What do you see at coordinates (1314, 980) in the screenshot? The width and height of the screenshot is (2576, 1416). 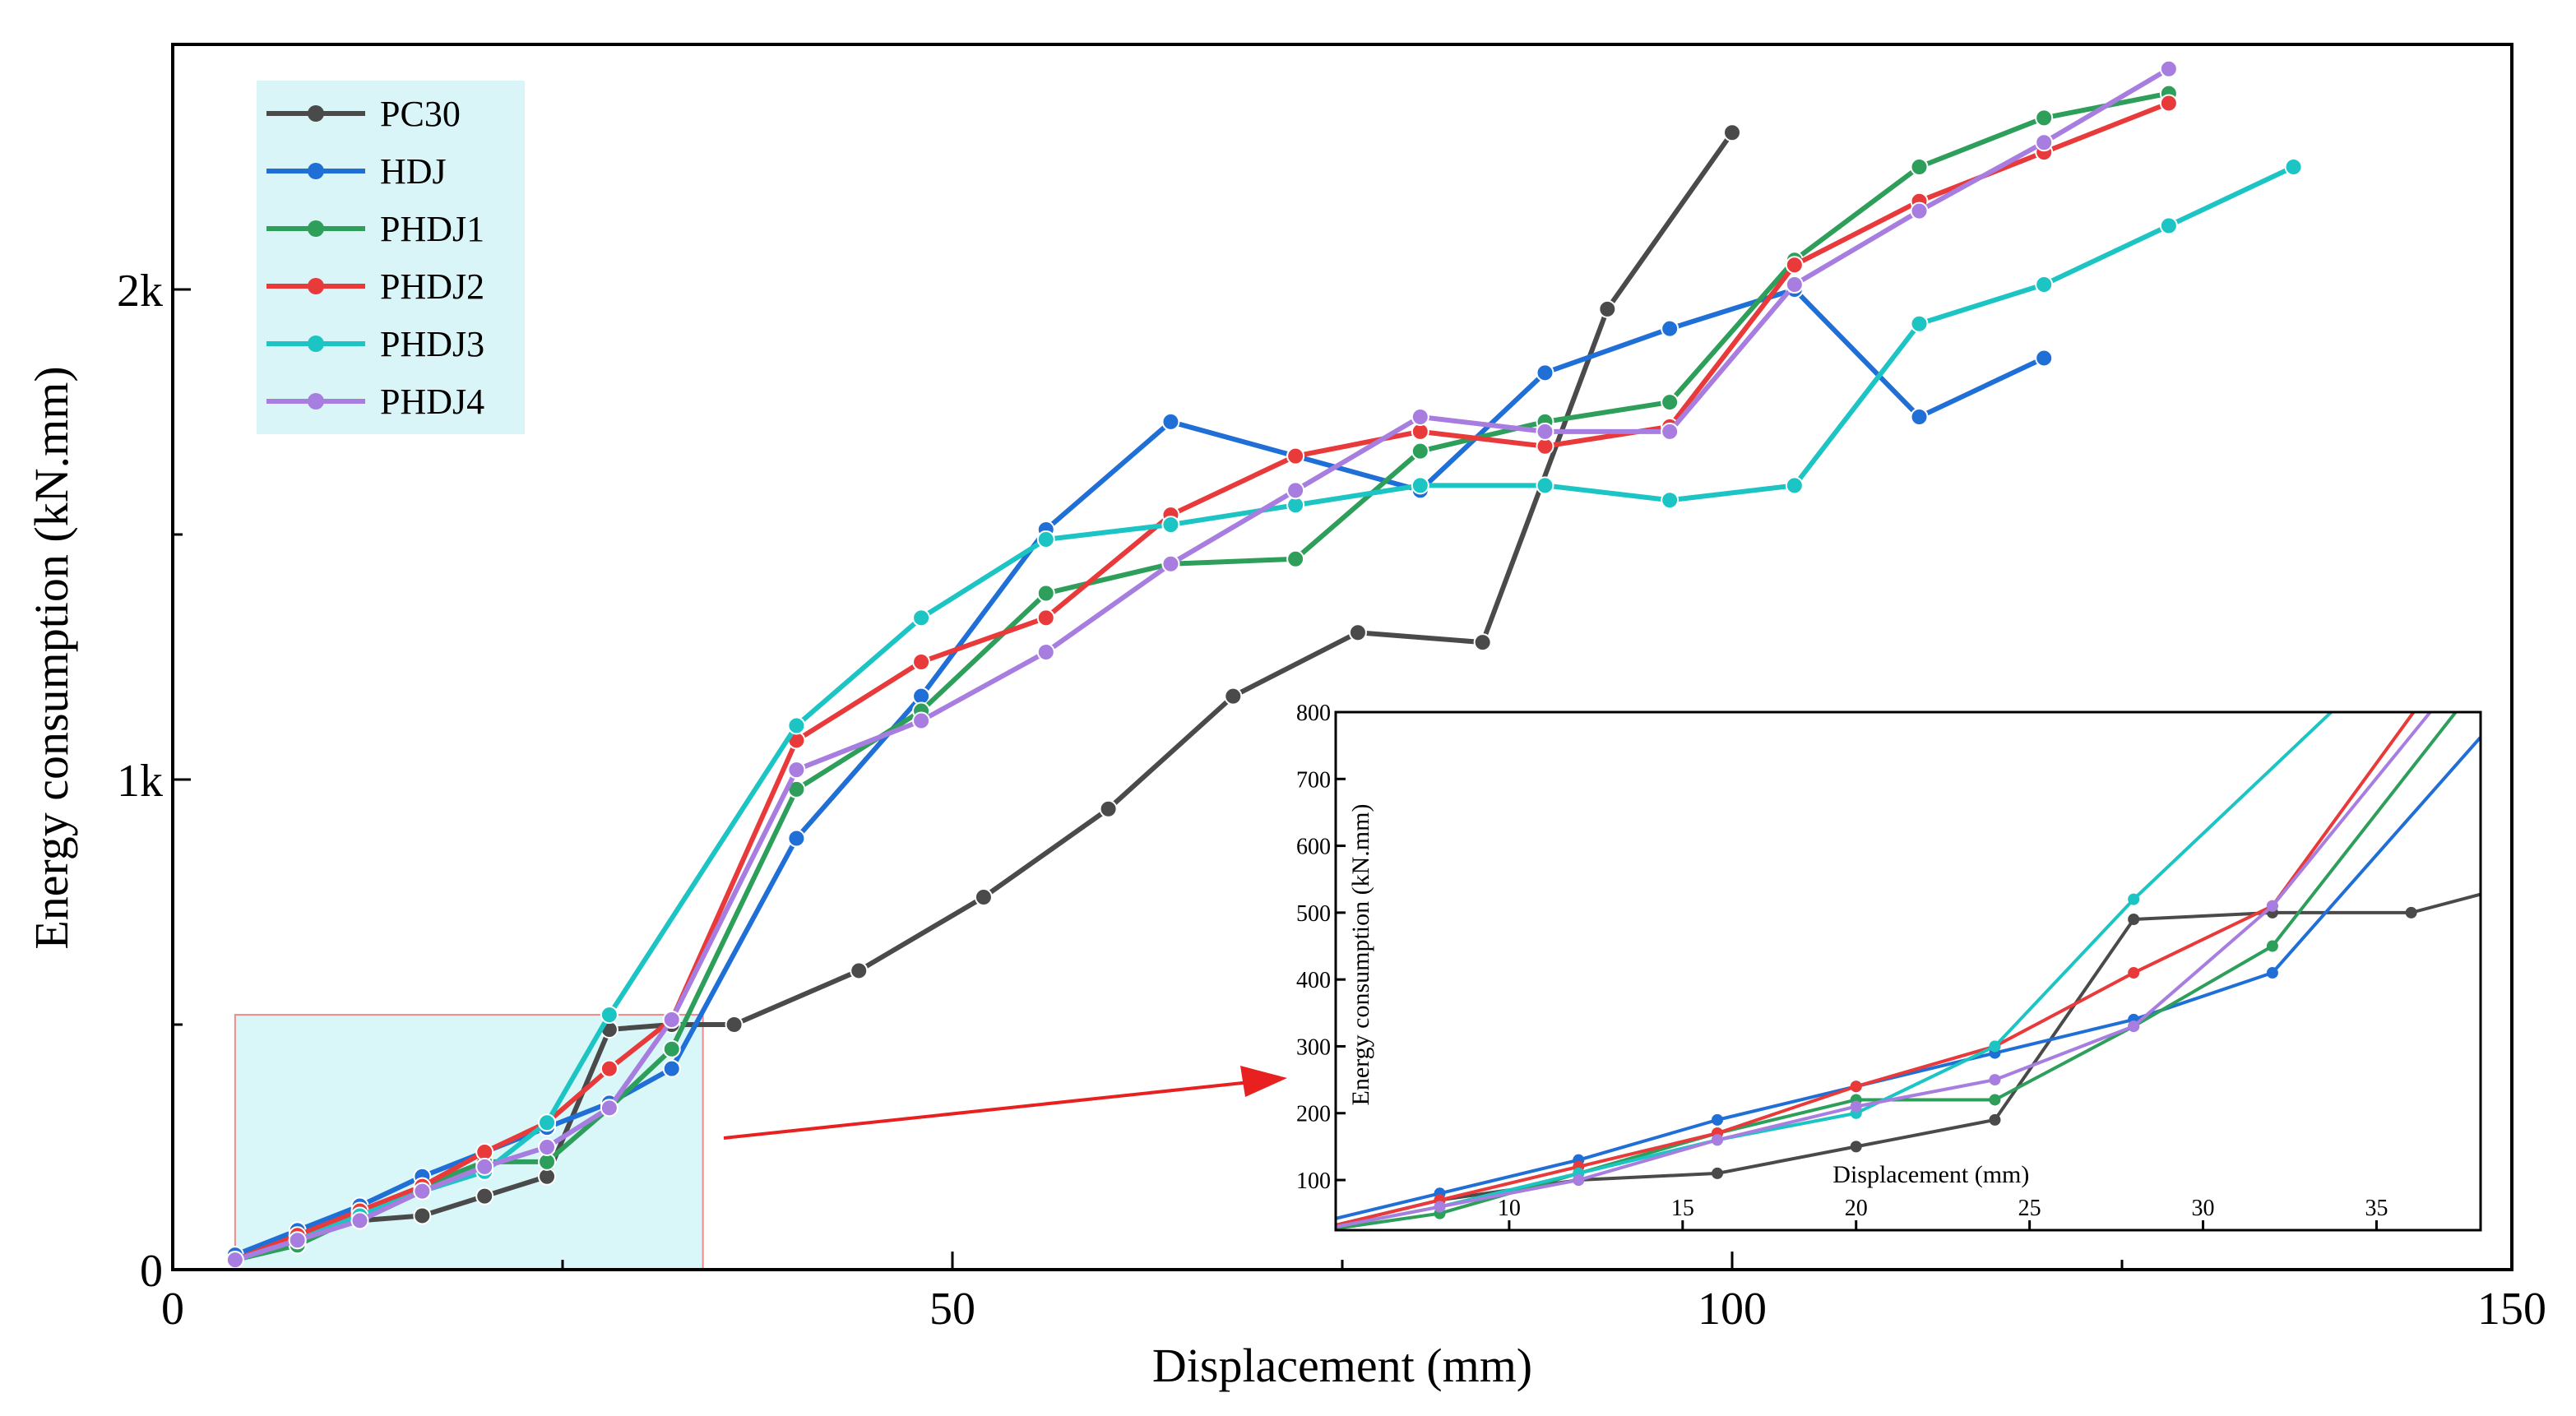 I see `inset-y-tick-label: 400` at bounding box center [1314, 980].